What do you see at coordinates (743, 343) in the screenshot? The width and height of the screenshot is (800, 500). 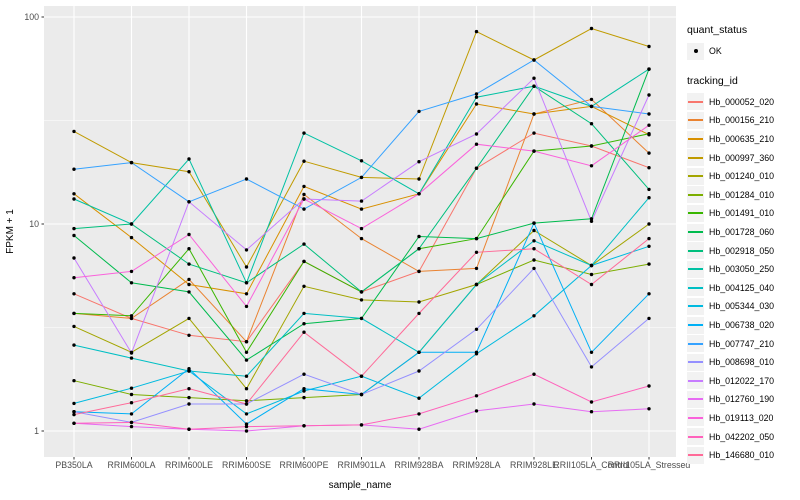 I see `legend-item-Hb_007747_210: Hb_007747_210` at bounding box center [743, 343].